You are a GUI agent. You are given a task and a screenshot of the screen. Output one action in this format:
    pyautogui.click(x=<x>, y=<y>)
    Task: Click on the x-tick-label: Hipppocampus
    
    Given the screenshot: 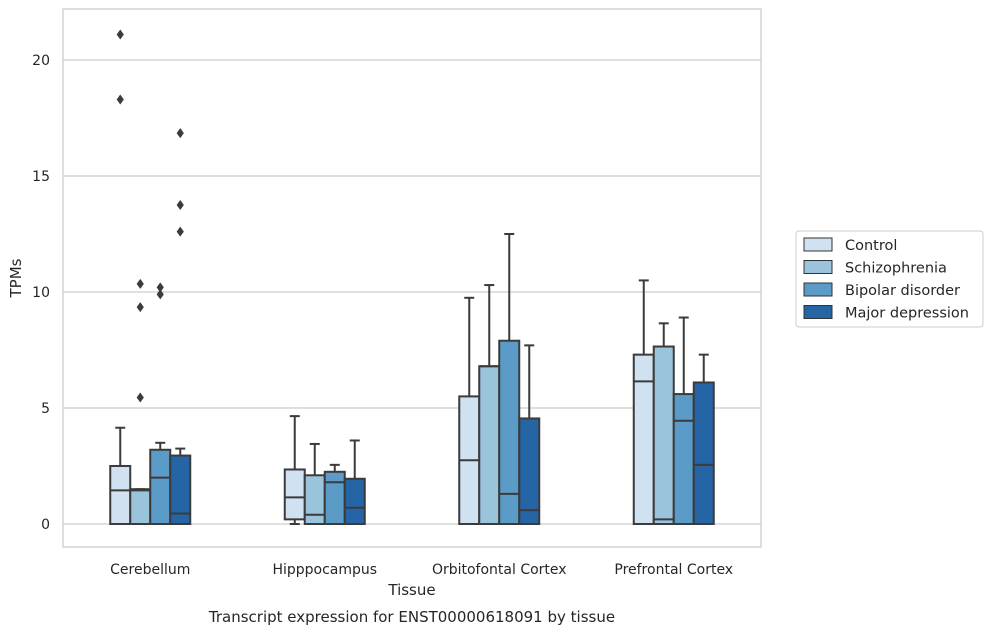 What is the action you would take?
    pyautogui.click(x=324, y=570)
    